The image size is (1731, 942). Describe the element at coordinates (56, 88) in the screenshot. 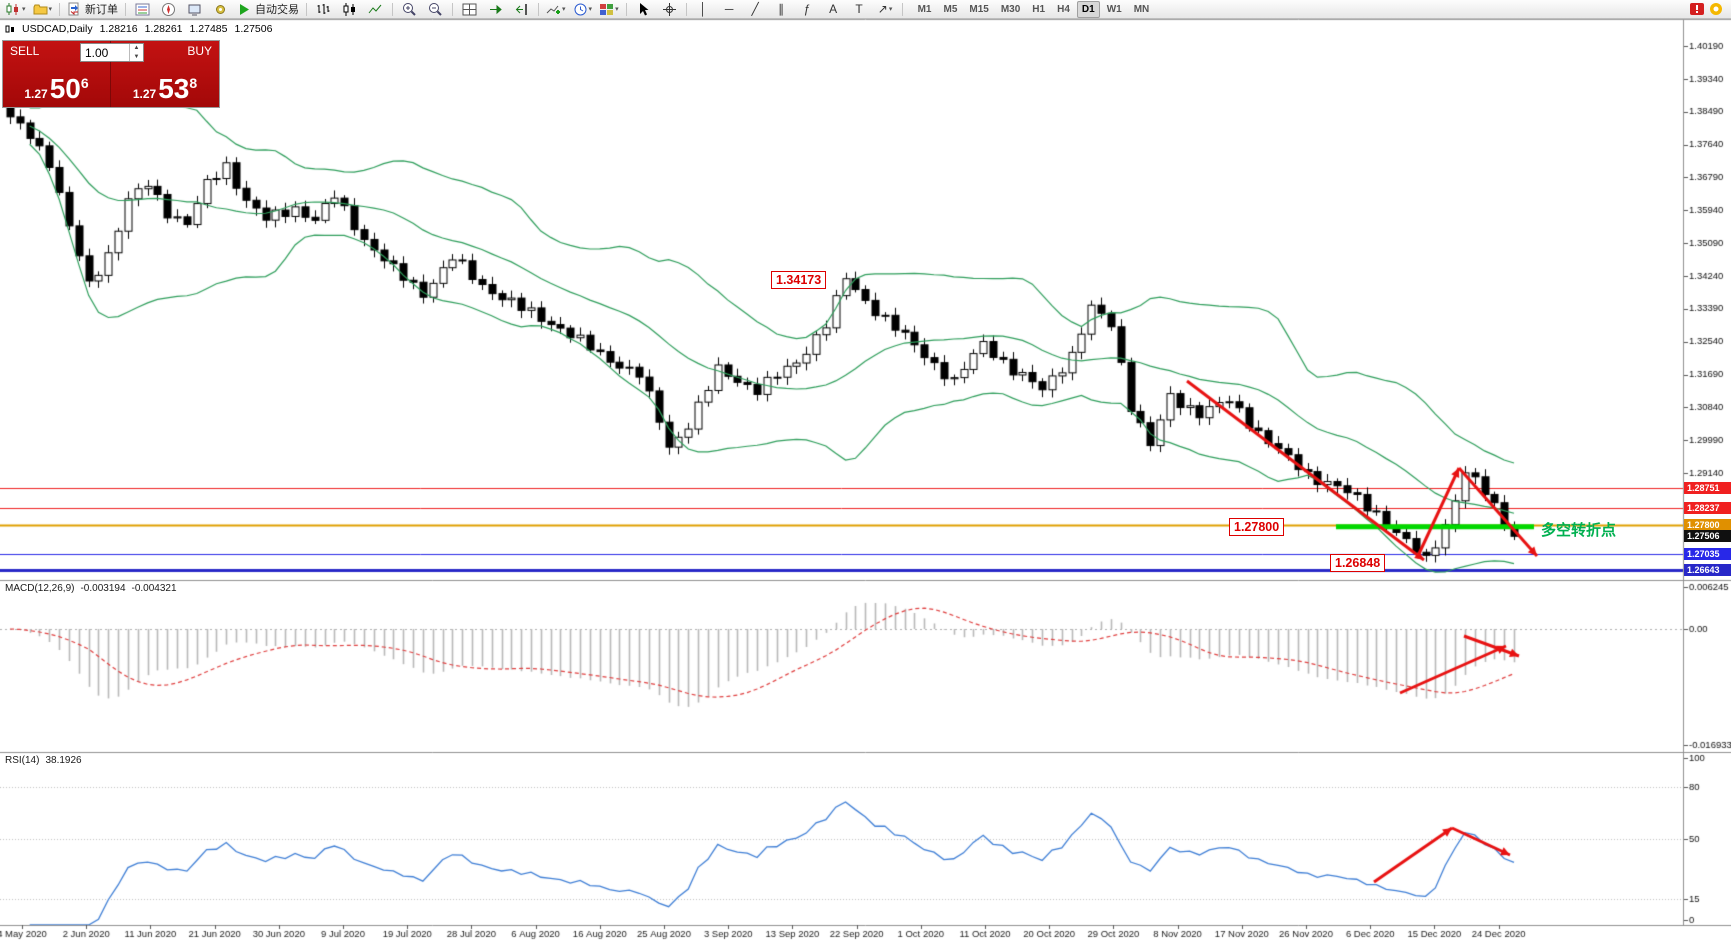

I see `bid-price: 1.27506` at that location.